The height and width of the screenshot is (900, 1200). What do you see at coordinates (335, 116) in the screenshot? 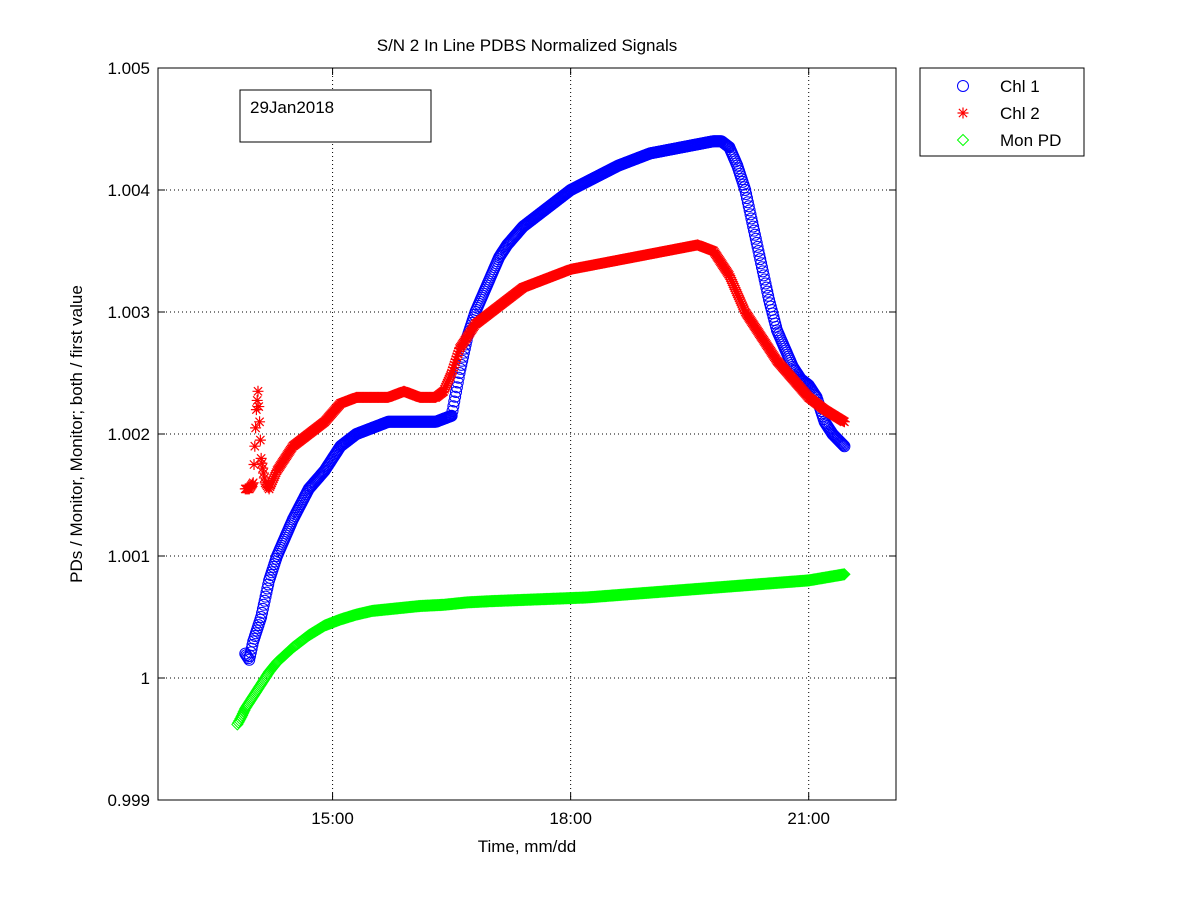
I see `annotation-box: 29Jan2018` at bounding box center [335, 116].